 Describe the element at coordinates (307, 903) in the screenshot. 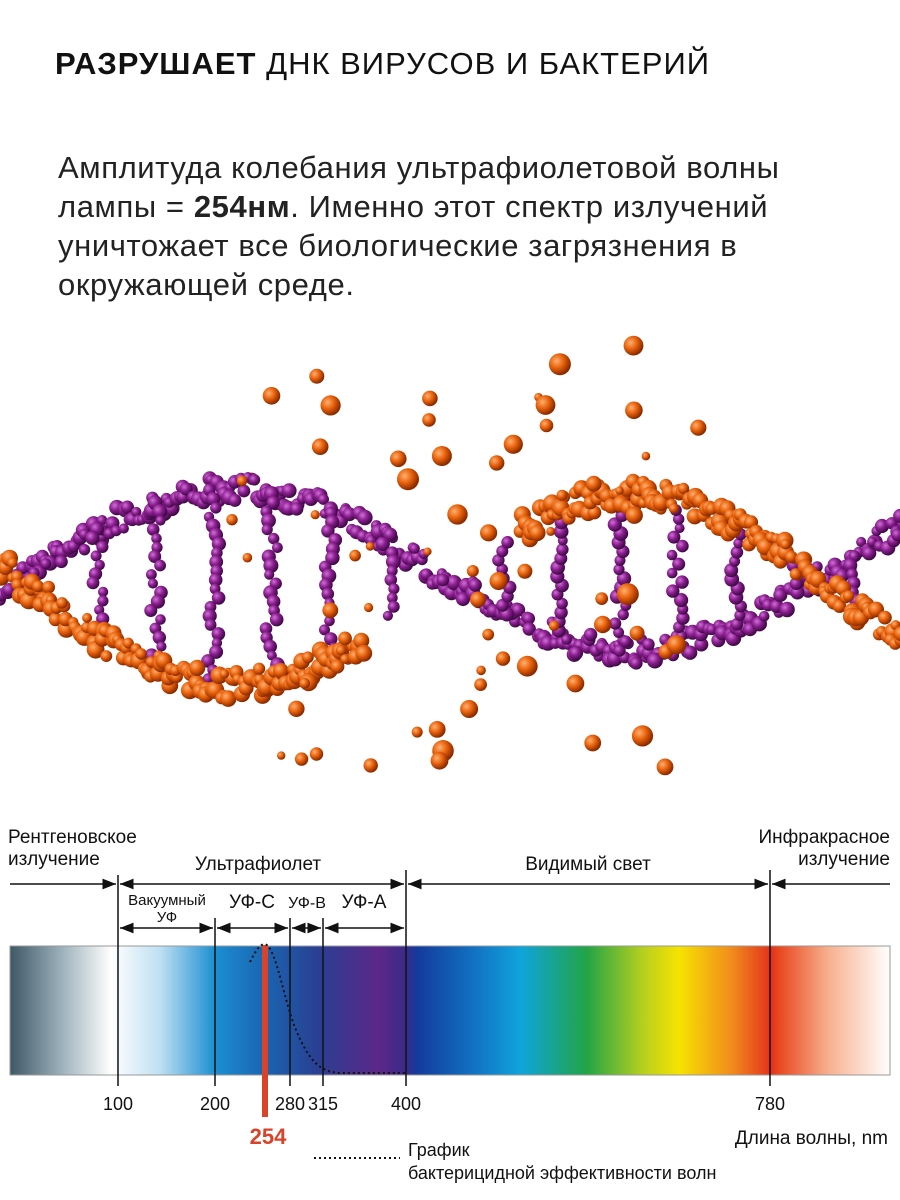

I see `band-label: УФ-В` at that location.